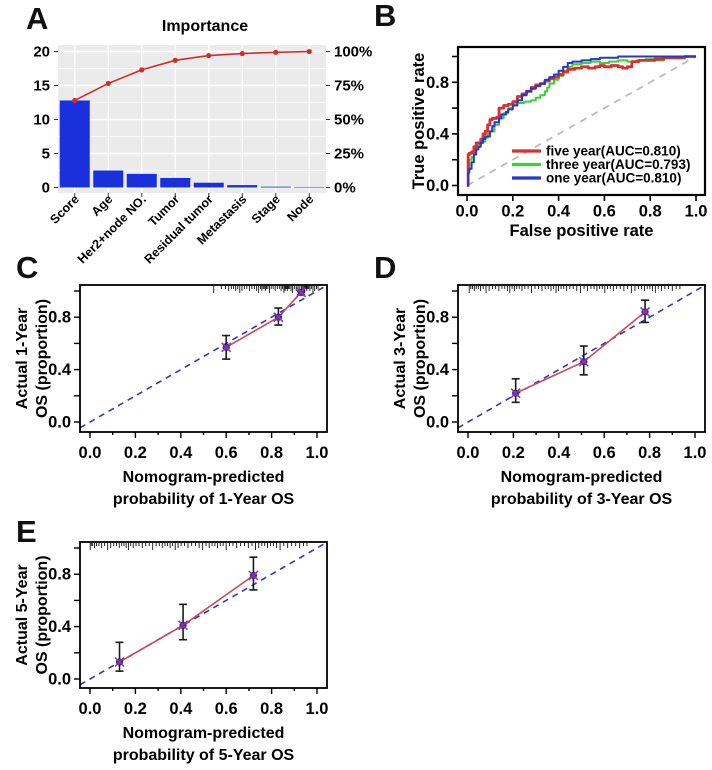  What do you see at coordinates (349, 86) in the screenshot?
I see `y-right-tick-label: 75%` at bounding box center [349, 86].